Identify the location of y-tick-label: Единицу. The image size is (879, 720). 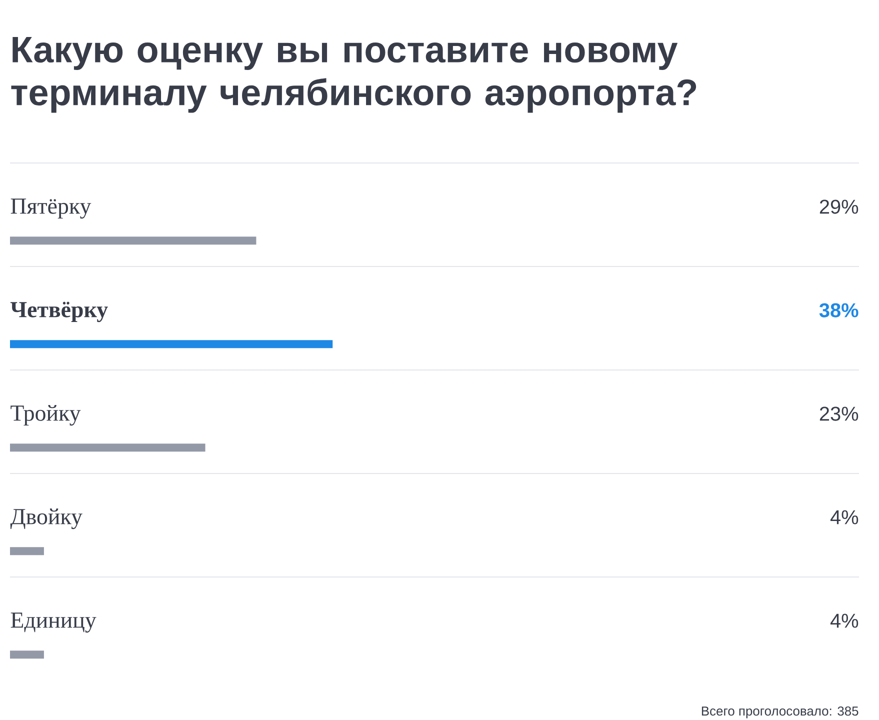
(53, 622).